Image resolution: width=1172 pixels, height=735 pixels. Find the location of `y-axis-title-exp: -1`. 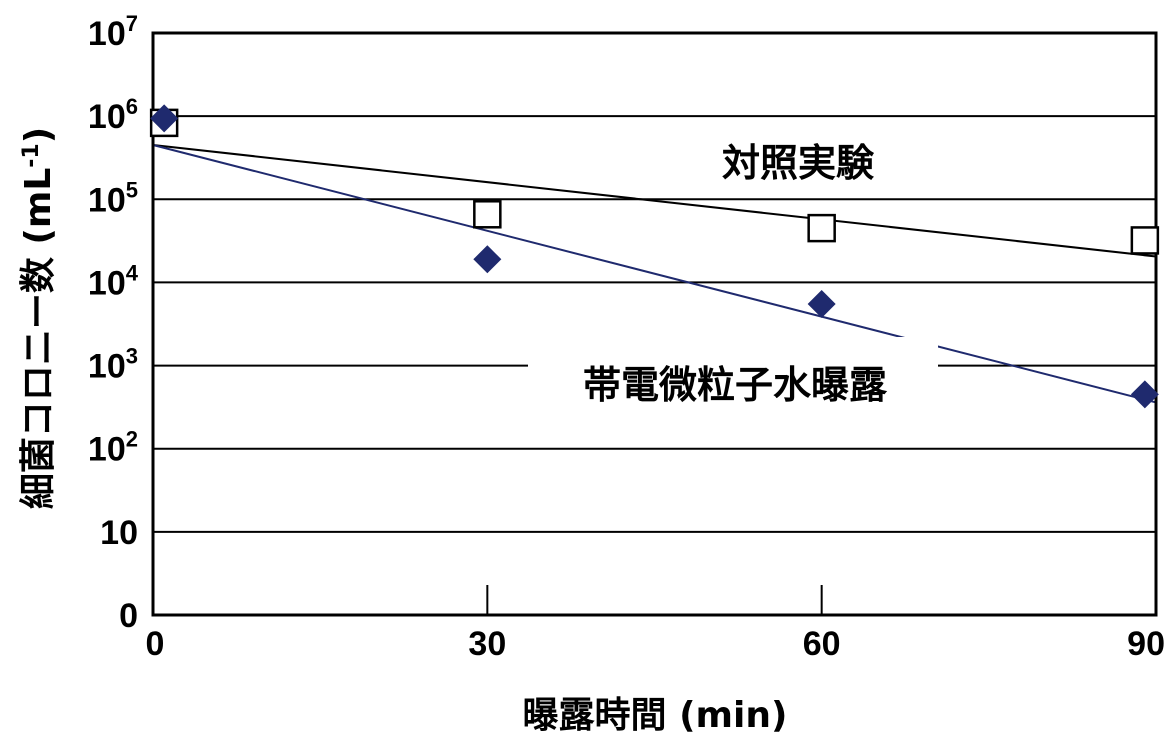

y-axis-title-exp: -1 is located at coordinates (31, 155).